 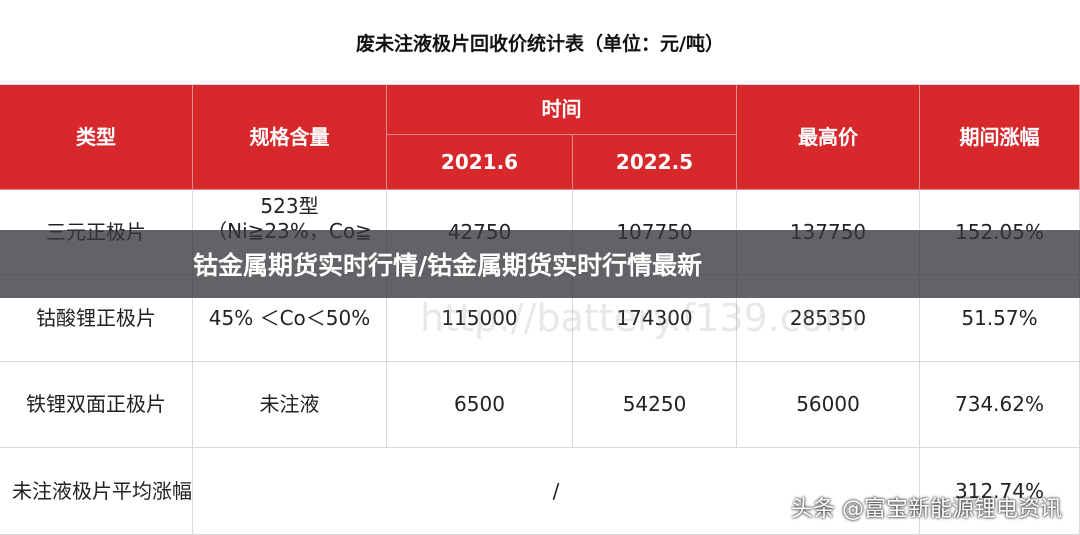 I want to click on table-cell: 未注液极片平均涨幅, so click(x=96, y=491).